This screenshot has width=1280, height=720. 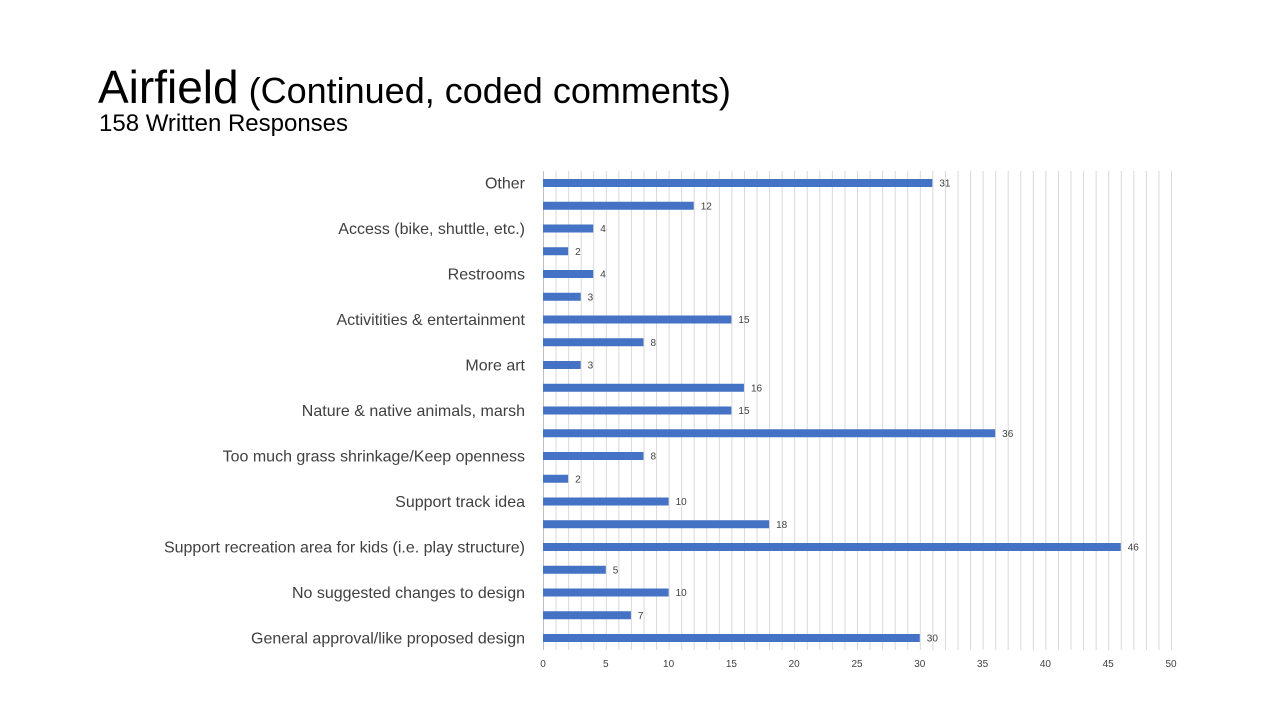 I want to click on category-label: More art, so click(x=495, y=366).